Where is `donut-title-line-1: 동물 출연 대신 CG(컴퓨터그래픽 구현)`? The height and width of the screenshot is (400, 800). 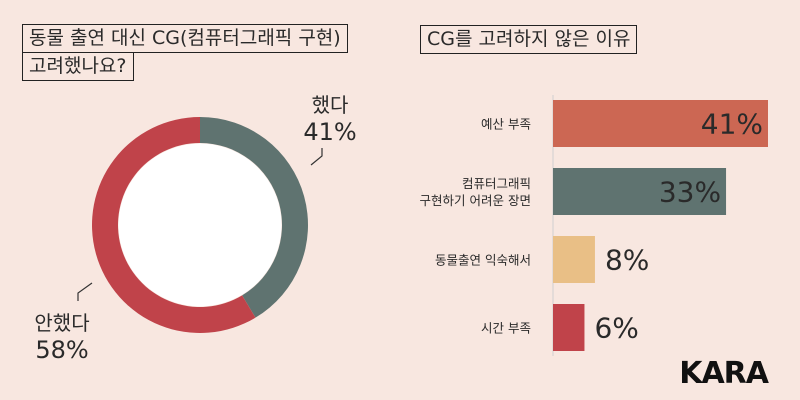
donut-title-line-1: 동물 출연 대신 CG(컴퓨터그래픽 구현) is located at coordinates (185, 38).